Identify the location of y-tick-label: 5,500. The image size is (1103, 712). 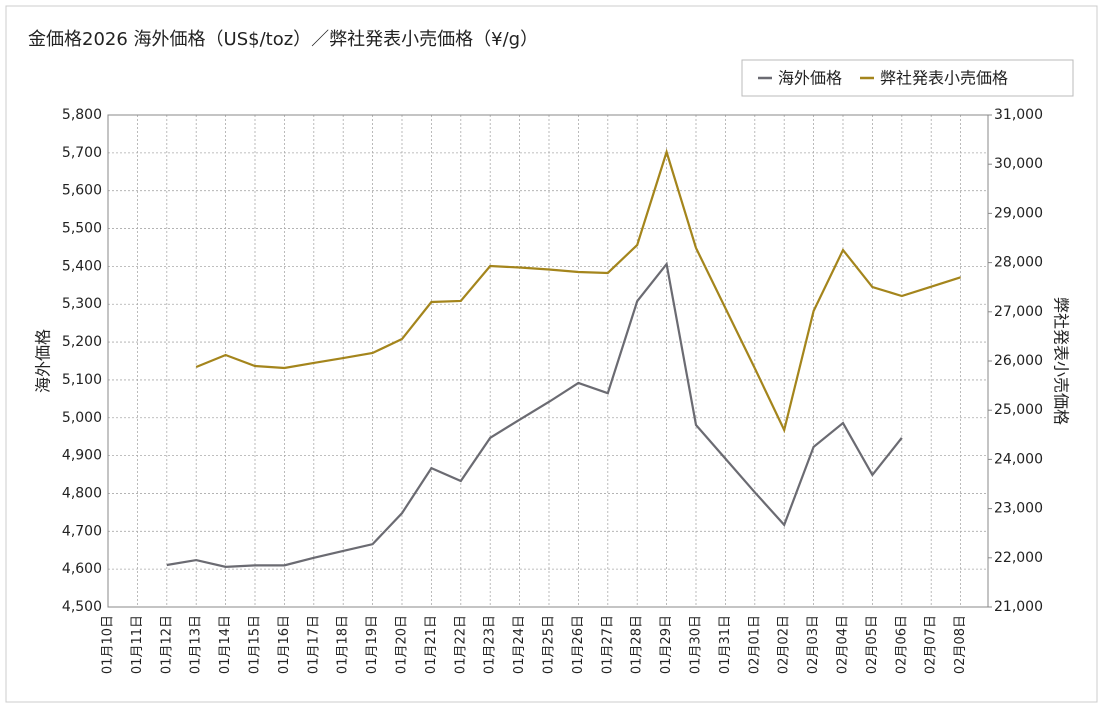
(82, 229).